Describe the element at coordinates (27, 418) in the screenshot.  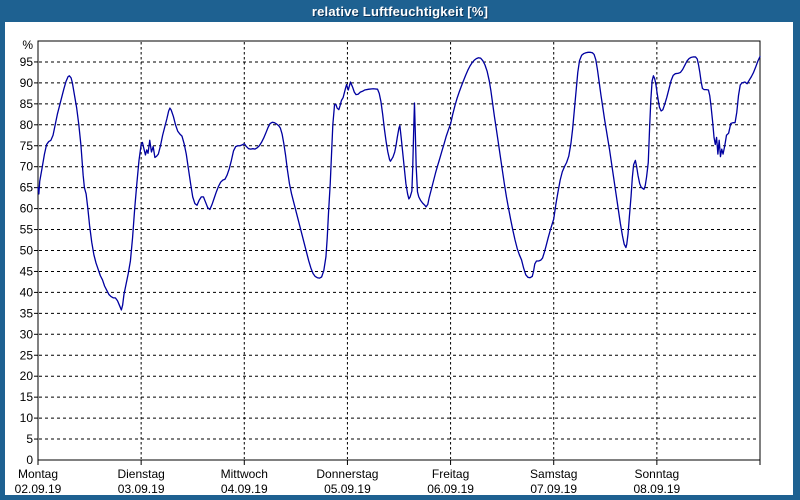
I see `y-tick-label: 10` at that location.